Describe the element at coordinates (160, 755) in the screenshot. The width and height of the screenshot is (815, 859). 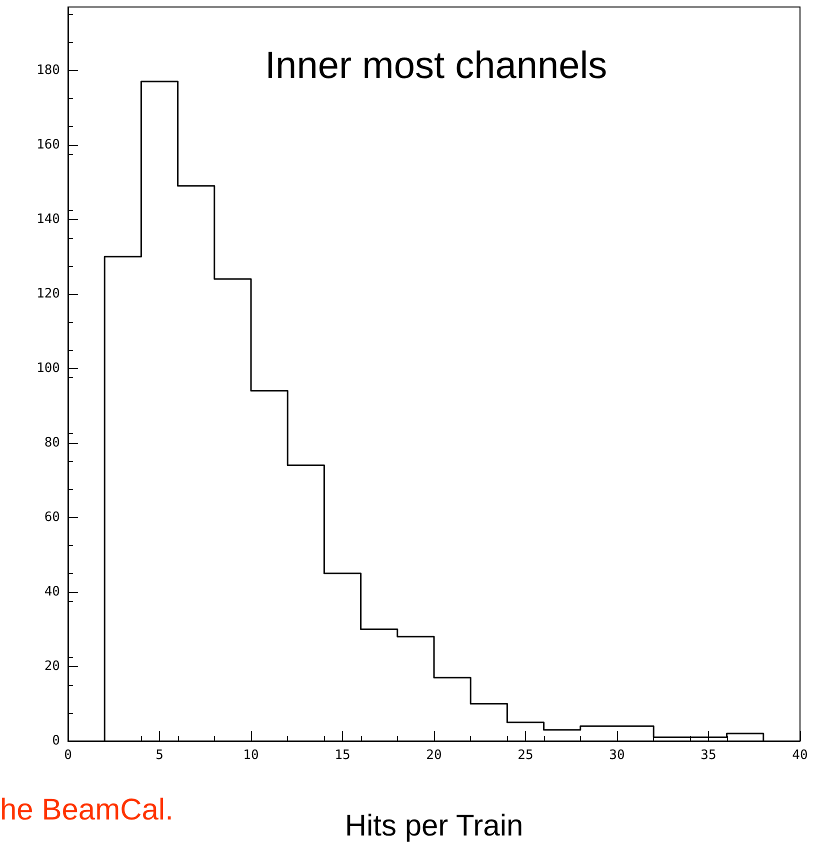
I see `x-tick-label: 5` at that location.